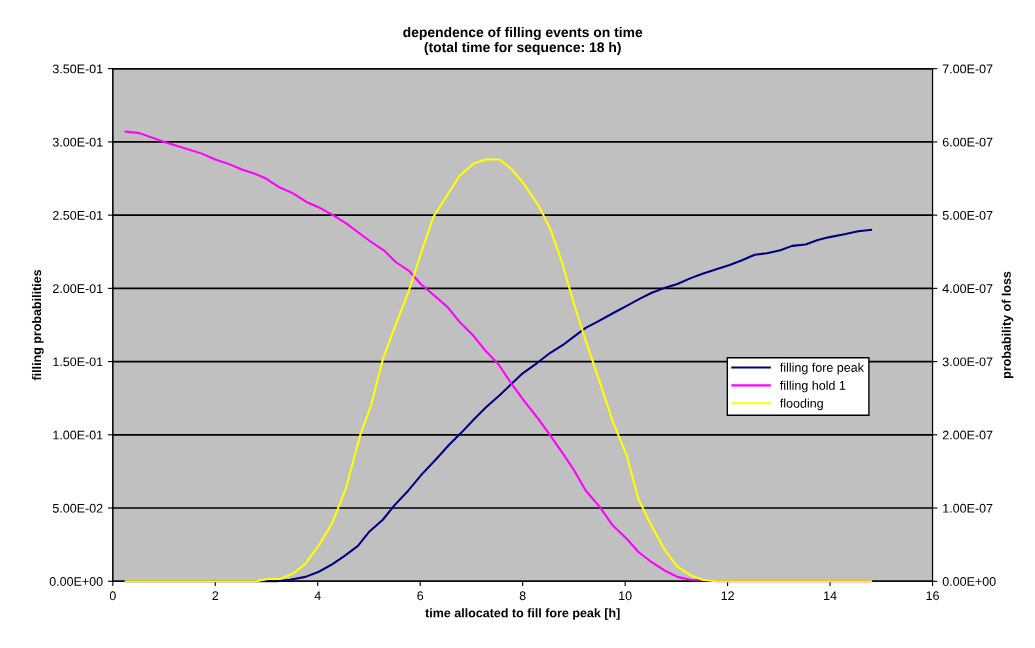 This screenshot has height=648, width=1035. Describe the element at coordinates (969, 581) in the screenshot. I see `y2-tick-label: 0.00E+00` at that location.